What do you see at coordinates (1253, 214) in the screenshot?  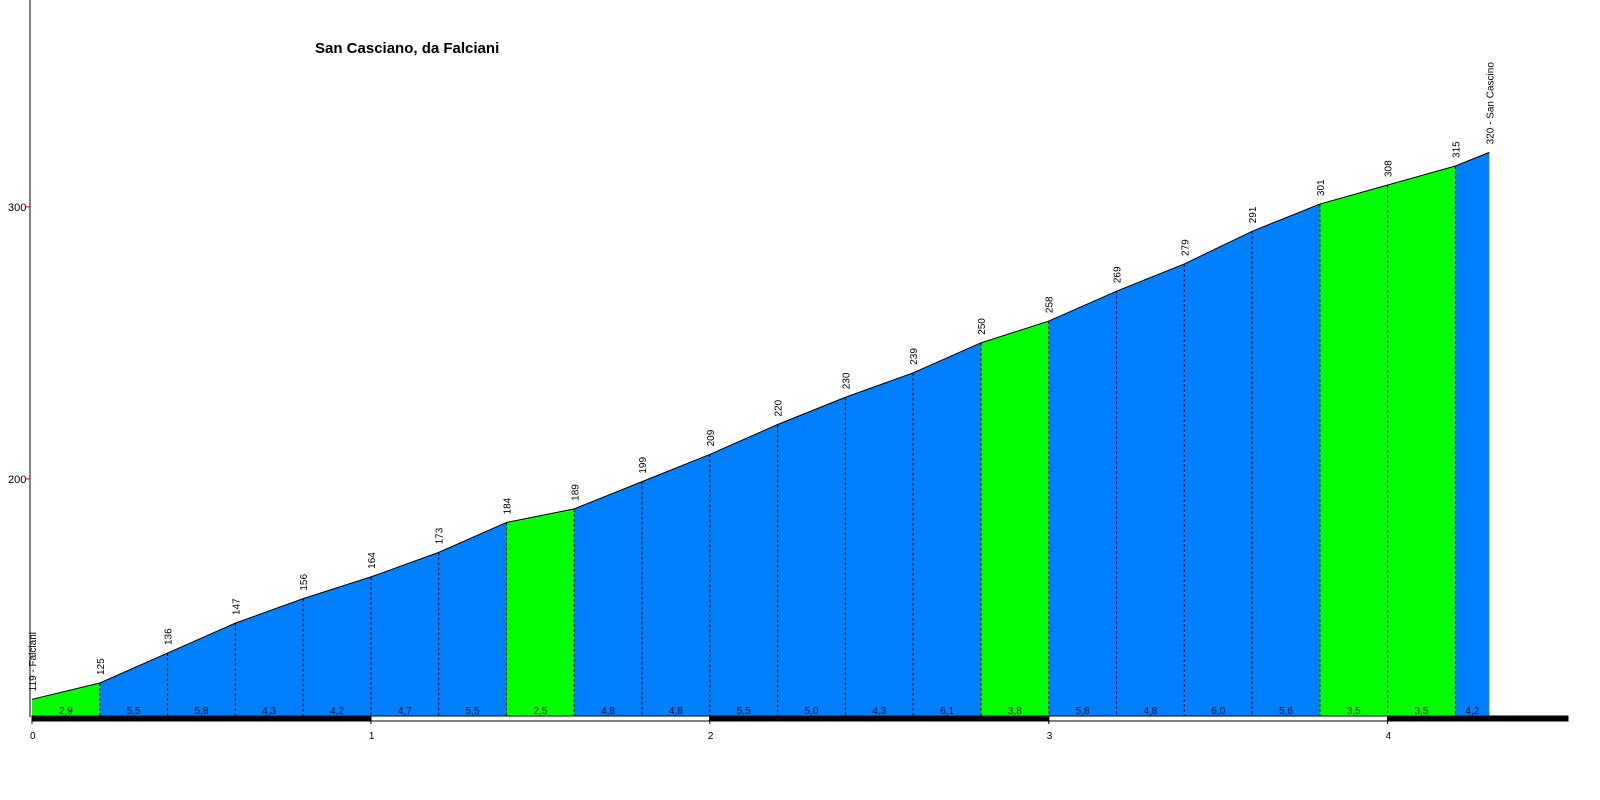 I see `elevation-label: 291` at bounding box center [1253, 214].